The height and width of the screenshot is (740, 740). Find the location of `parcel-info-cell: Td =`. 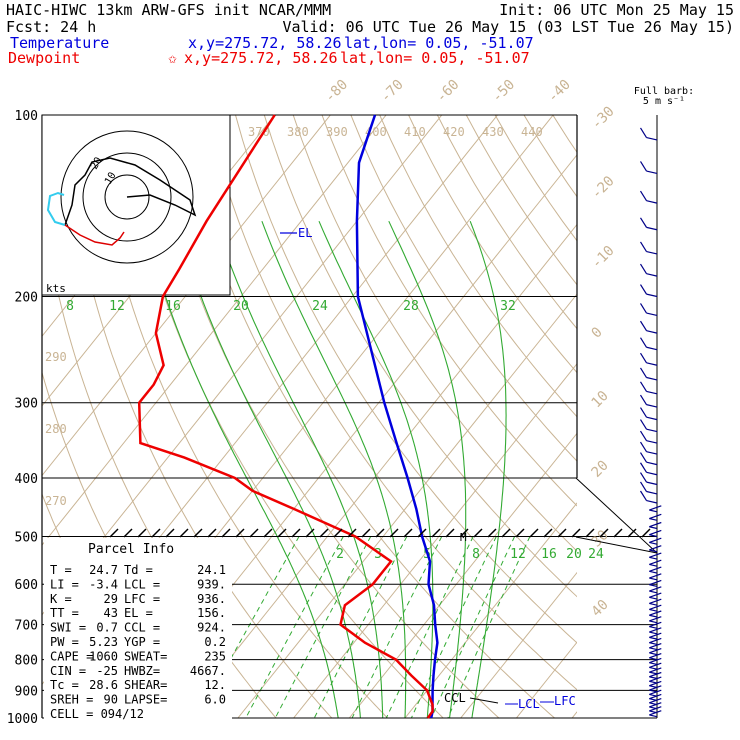

parcel-info-cell: Td = is located at coordinates (138, 570).